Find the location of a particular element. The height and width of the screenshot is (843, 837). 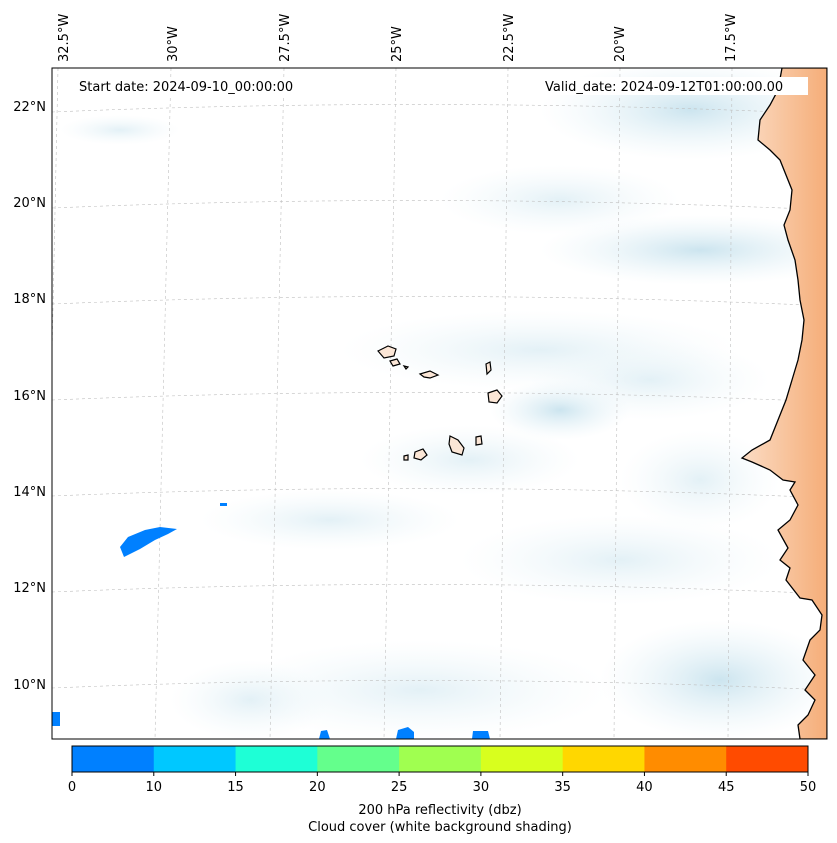

island-fogo is located at coordinates (420, 454).